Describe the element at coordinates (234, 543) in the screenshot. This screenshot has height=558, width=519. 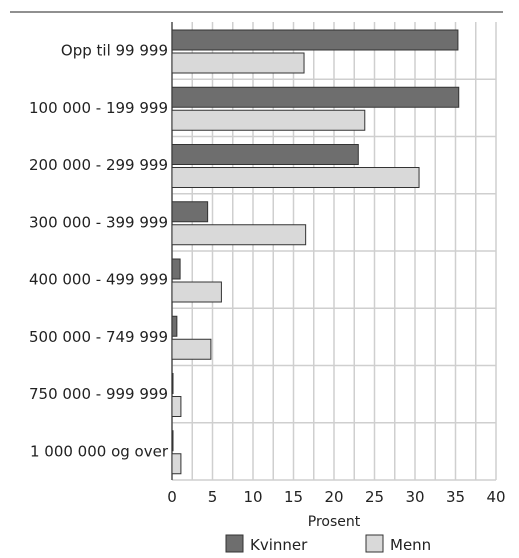
I see `legend-swatch-kvinner` at that location.